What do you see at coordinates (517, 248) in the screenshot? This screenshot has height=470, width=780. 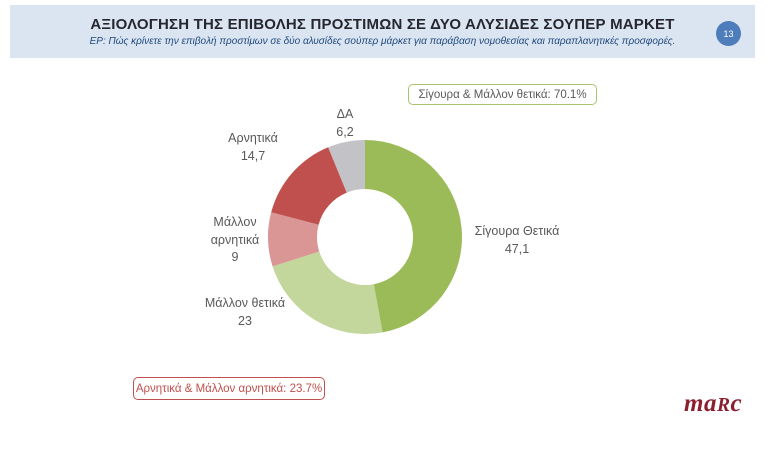 I see `slice-value: 47,1` at bounding box center [517, 248].